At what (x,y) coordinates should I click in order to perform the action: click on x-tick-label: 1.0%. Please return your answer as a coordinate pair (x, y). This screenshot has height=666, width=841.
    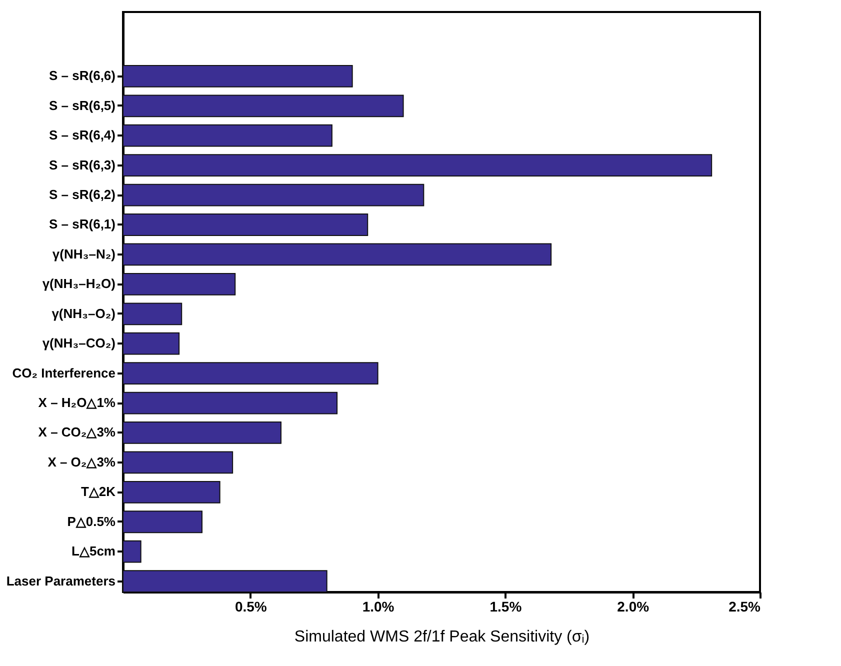
    Looking at the image, I should click on (378, 606).